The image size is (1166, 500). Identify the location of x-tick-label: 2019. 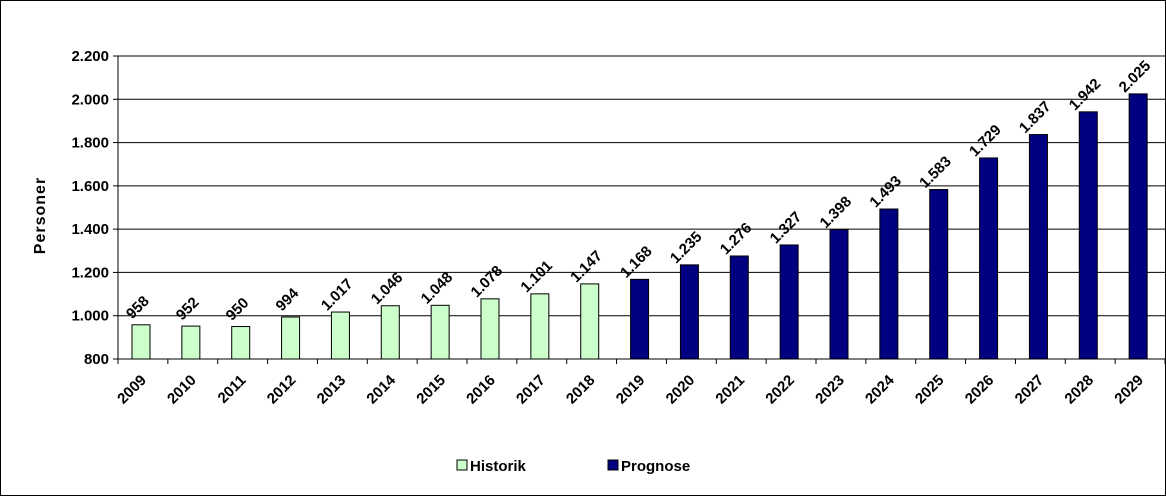
(631, 390).